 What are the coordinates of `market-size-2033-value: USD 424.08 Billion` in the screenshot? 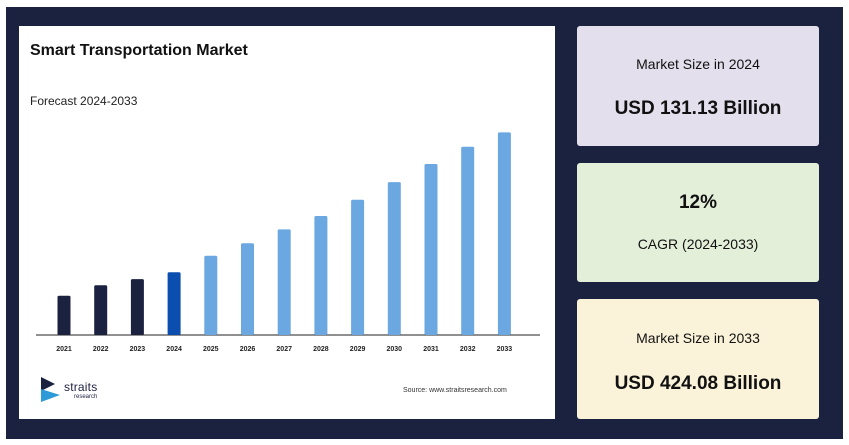 It's located at (698, 383).